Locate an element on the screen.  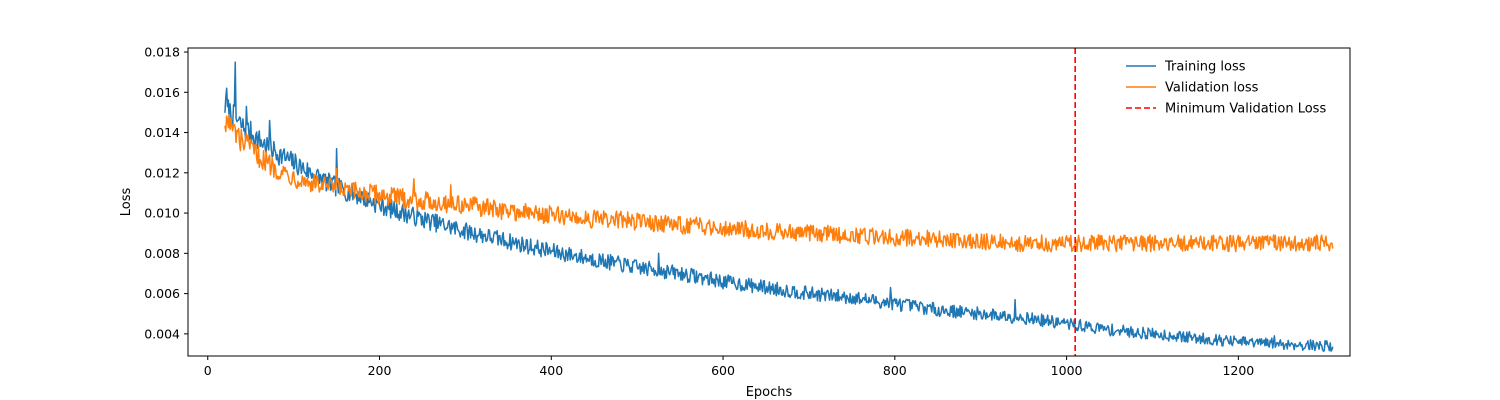
x-axis-label: Epochs is located at coordinates (769, 392).